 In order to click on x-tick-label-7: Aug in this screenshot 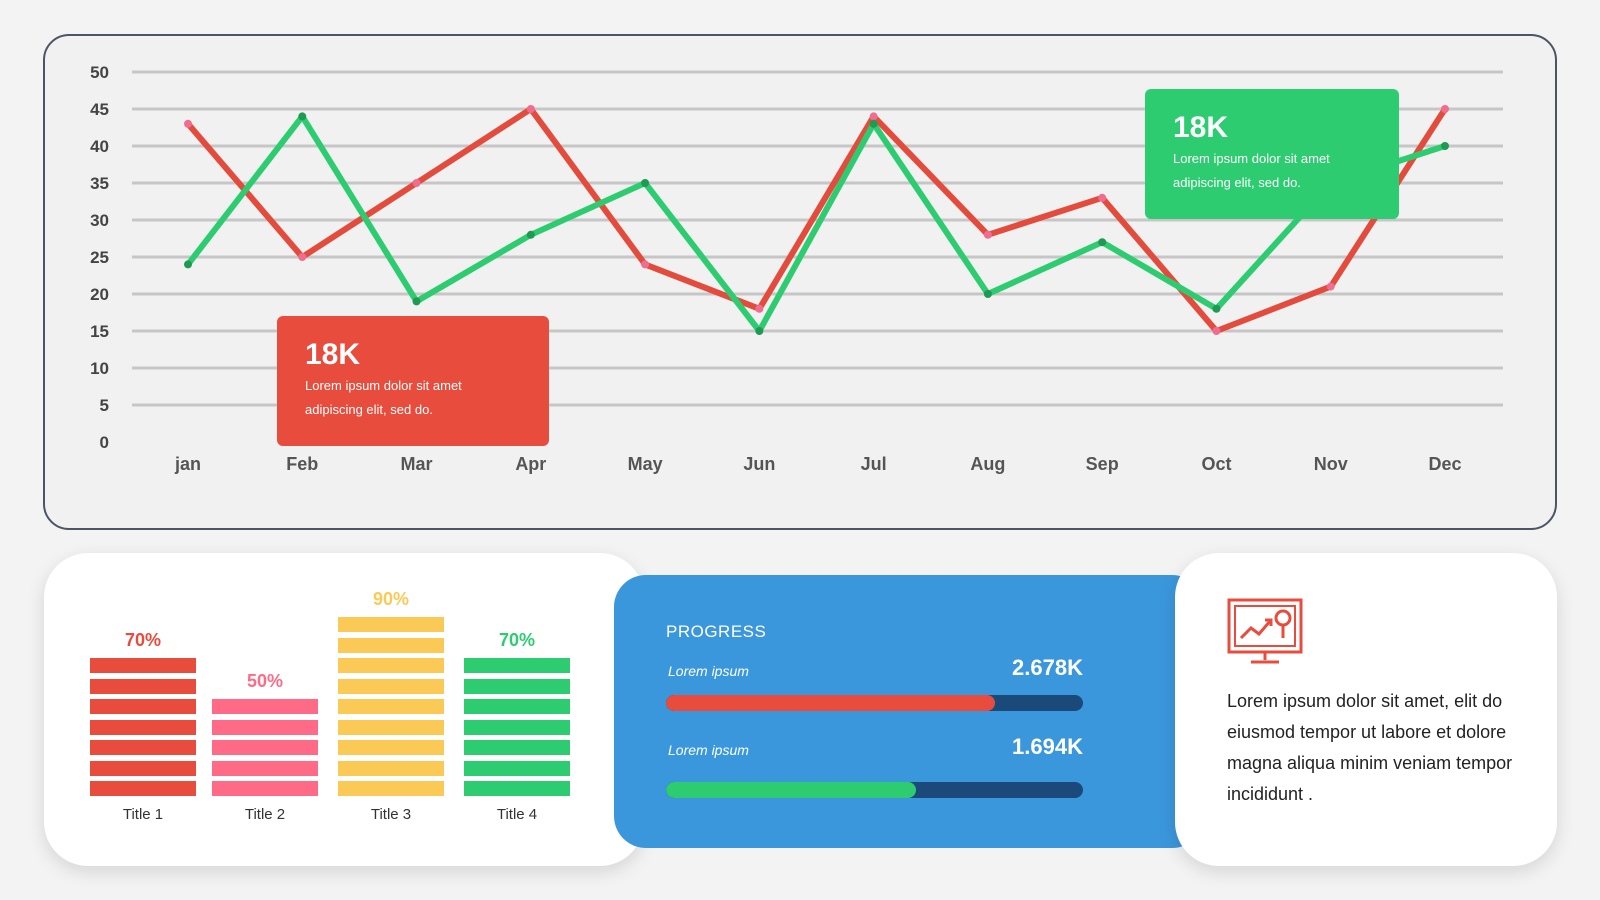, I will do `click(987, 464)`.